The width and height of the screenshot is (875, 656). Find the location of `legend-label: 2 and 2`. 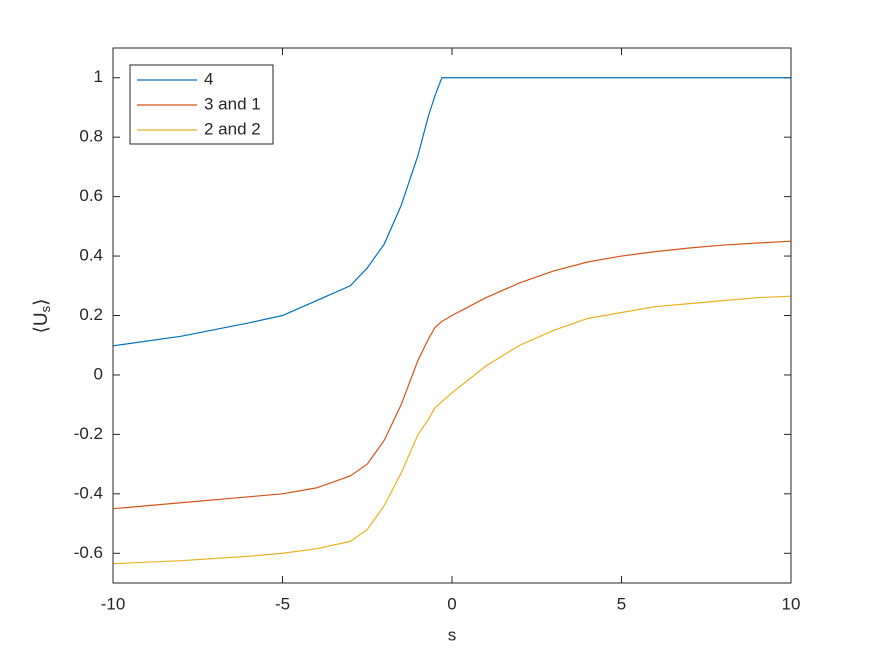

legend-label: 2 and 2 is located at coordinates (232, 128).